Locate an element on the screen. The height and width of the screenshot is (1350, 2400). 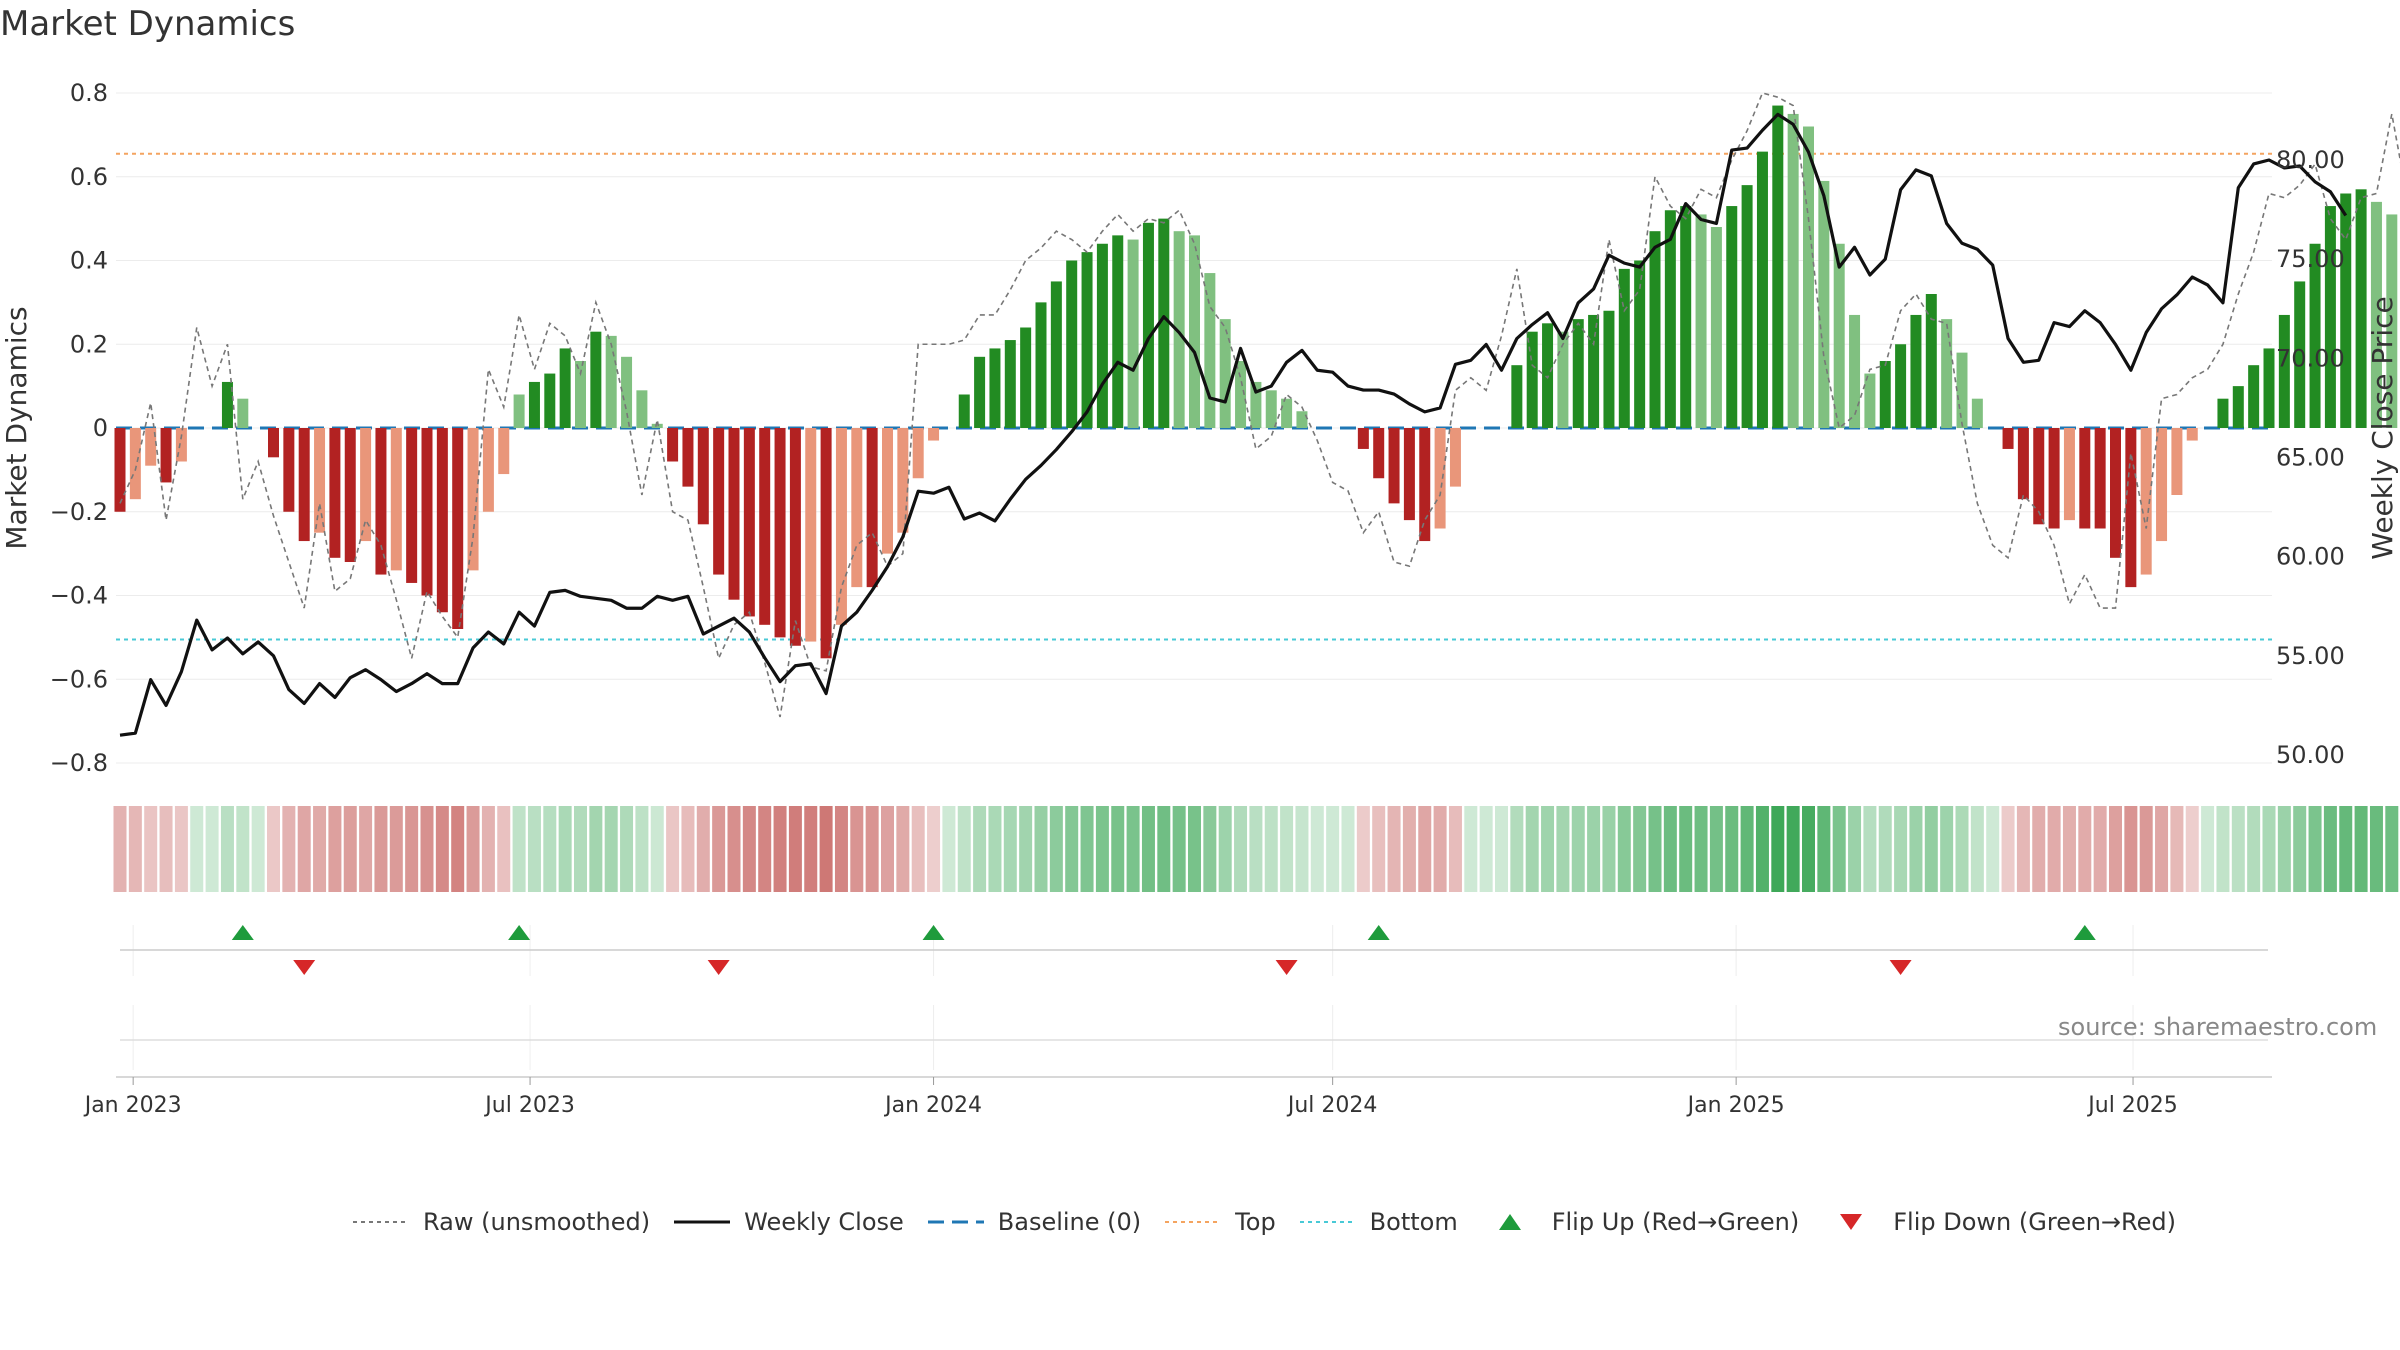
chart-title: Market Dynamics is located at coordinates (148, 24).